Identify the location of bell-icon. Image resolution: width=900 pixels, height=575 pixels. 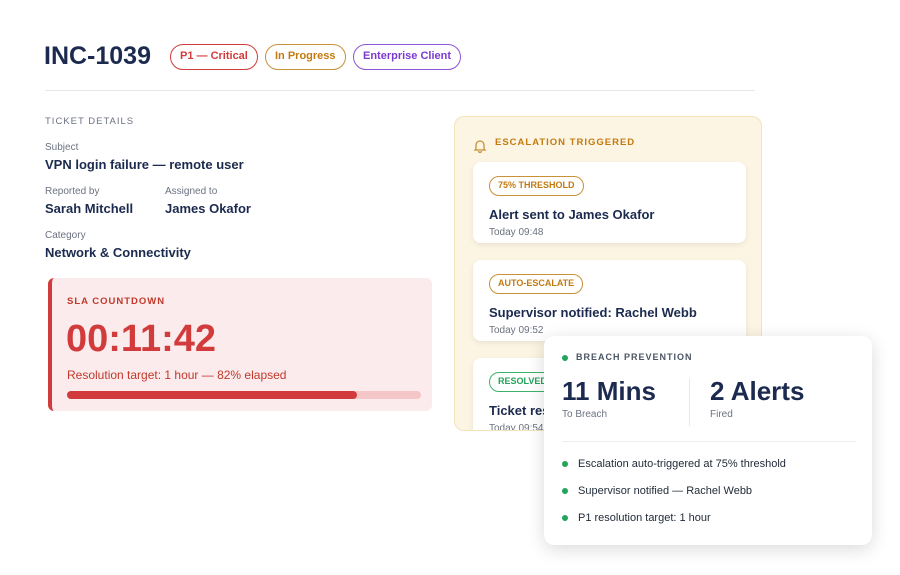
(480, 146).